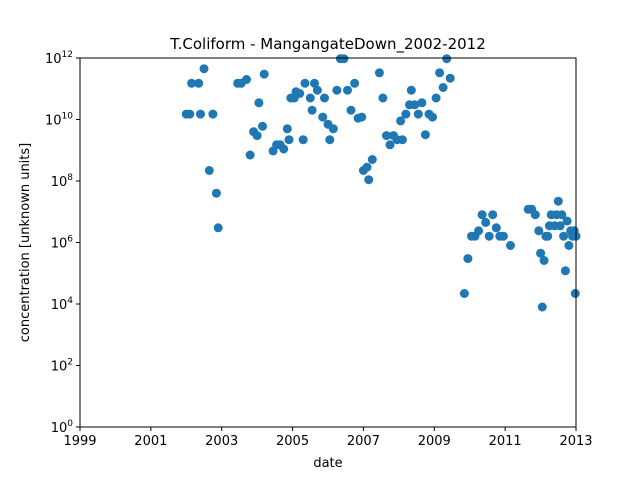 The width and height of the screenshot is (640, 480). Describe the element at coordinates (62, 181) in the screenshot. I see `y-tick-label: 10⁸` at that location.